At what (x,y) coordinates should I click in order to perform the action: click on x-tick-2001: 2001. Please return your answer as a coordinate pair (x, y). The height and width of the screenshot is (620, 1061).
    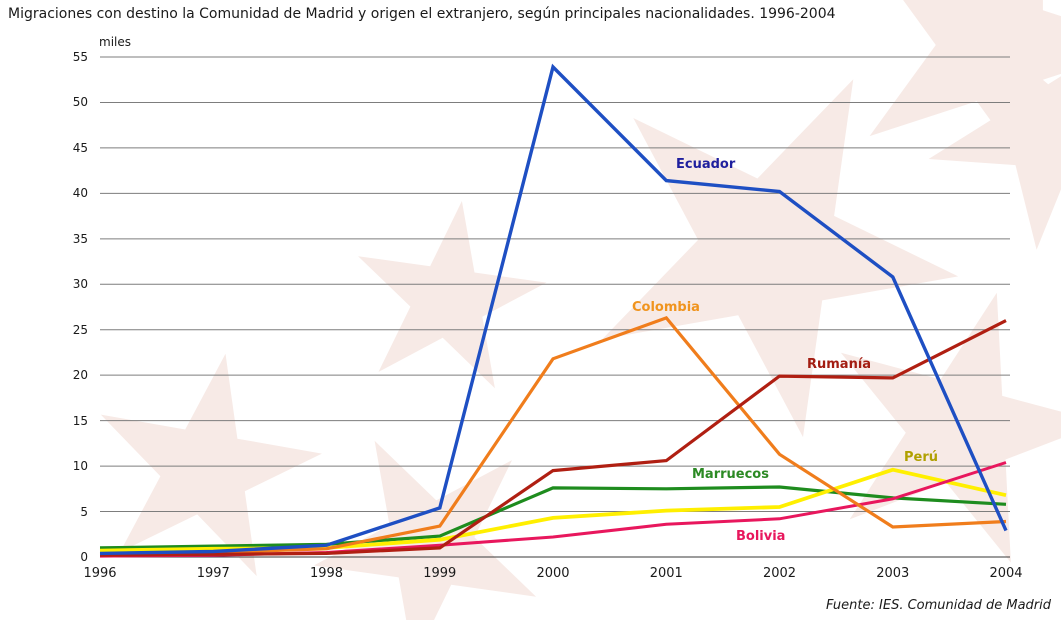
    Looking at the image, I should click on (666, 573).